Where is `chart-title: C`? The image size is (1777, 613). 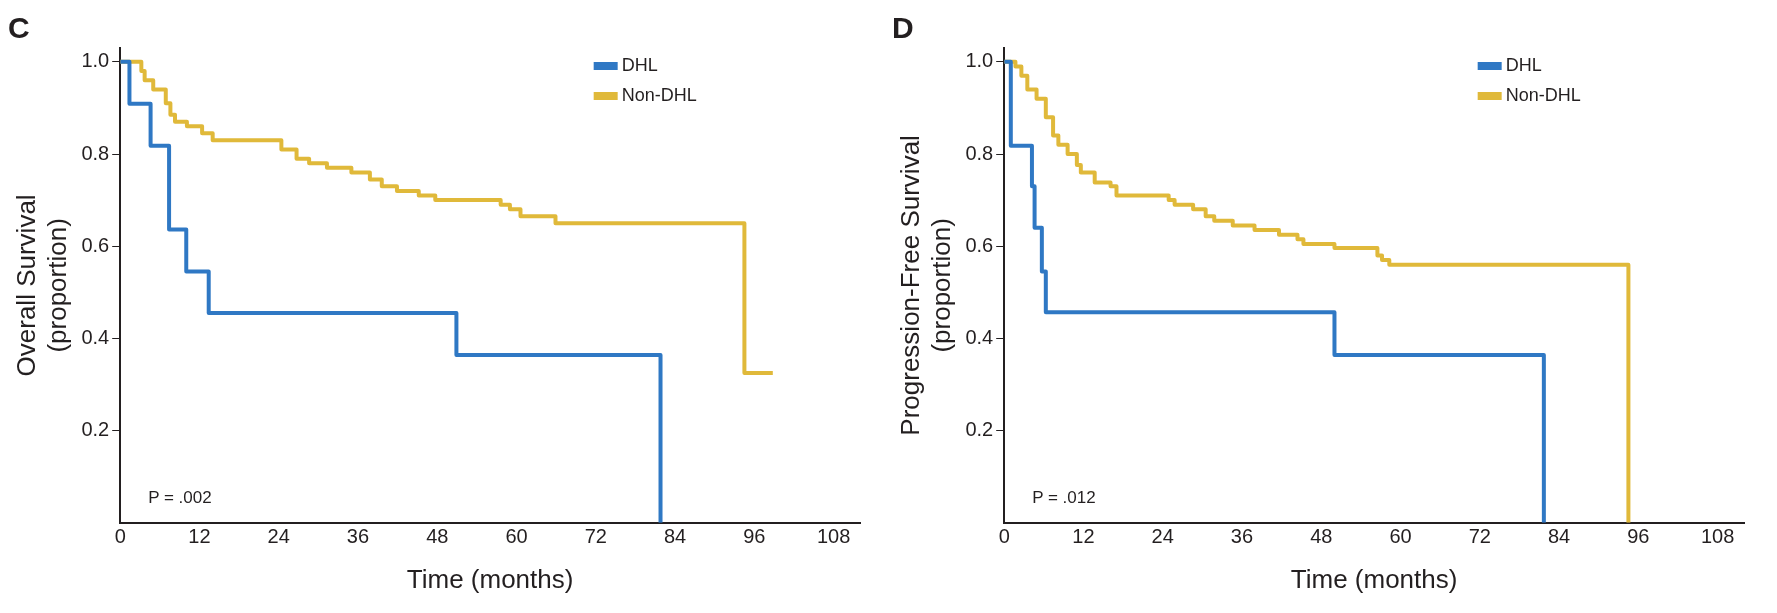
chart-title: C is located at coordinates (19, 28).